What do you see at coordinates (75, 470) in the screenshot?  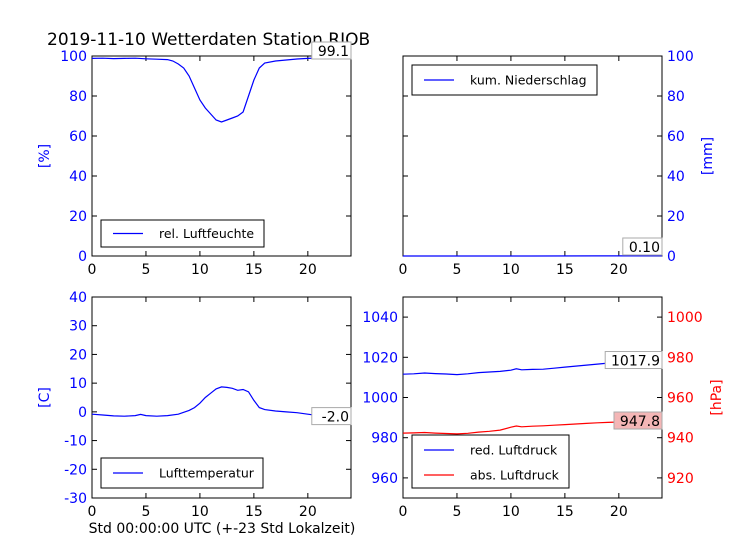 I see `y-tick-label: -20` at bounding box center [75, 470].